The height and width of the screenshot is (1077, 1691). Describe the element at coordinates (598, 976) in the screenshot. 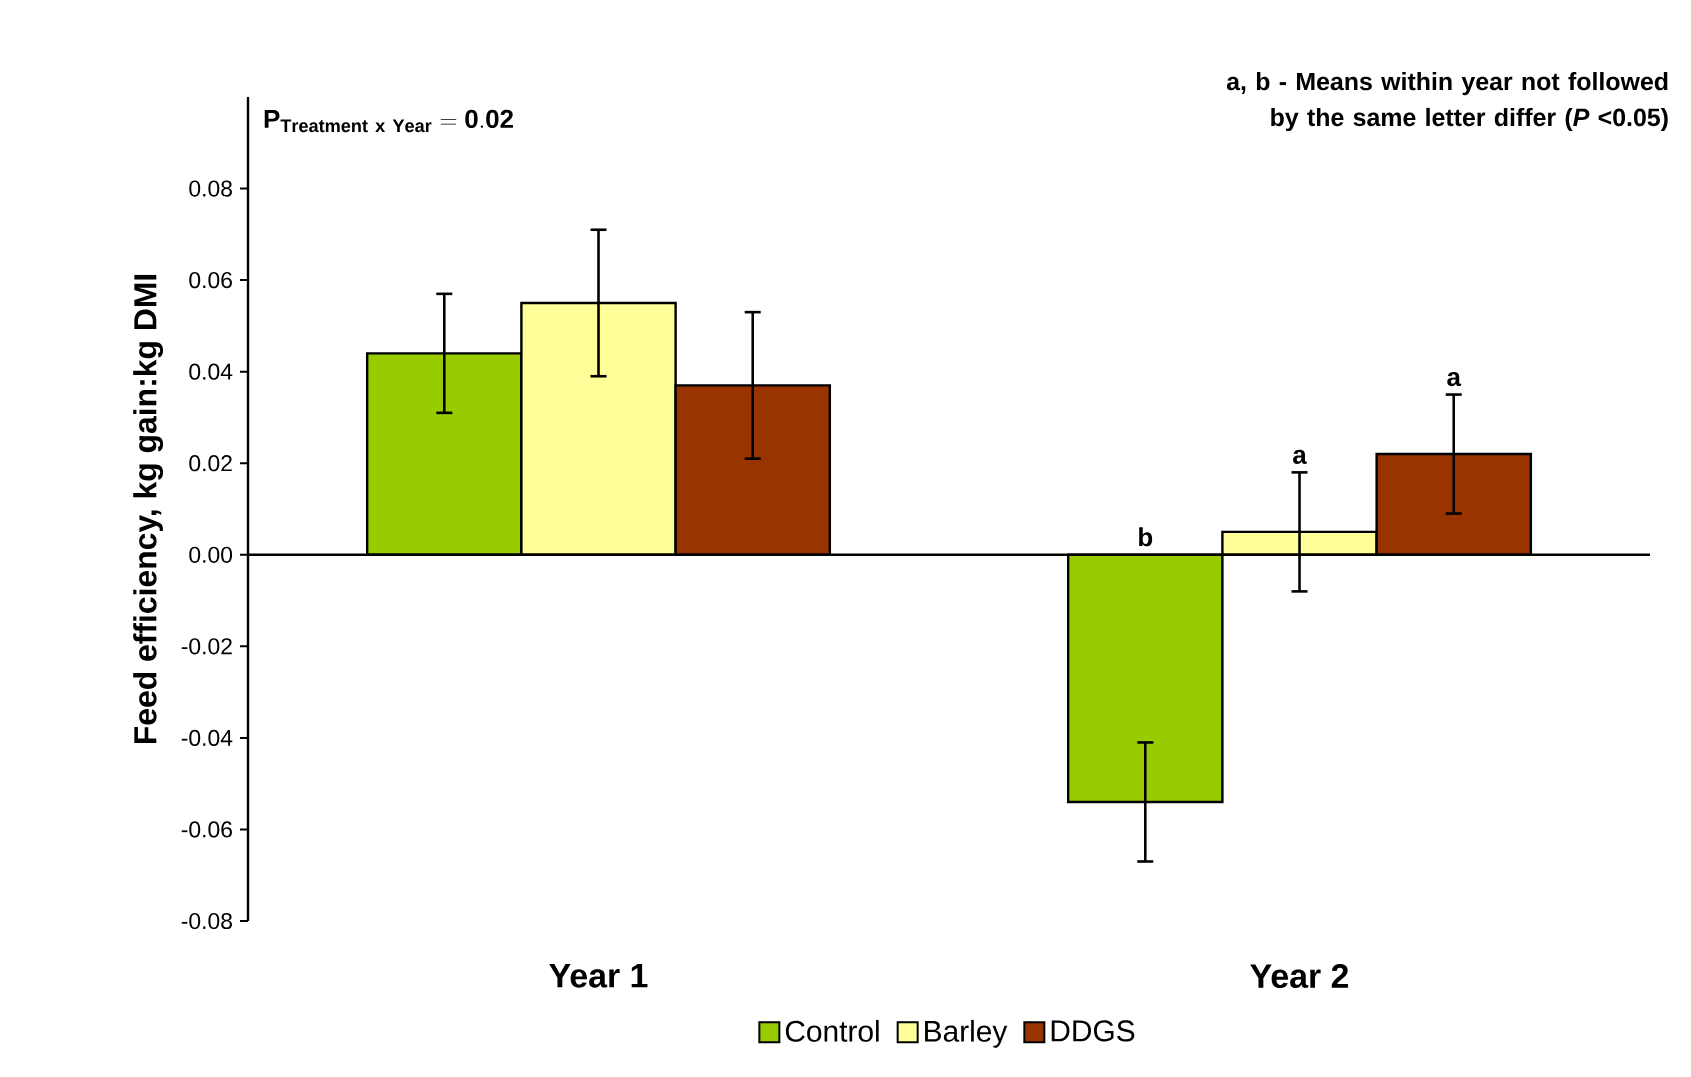

I see `x-tick-label: Year 1` at that location.